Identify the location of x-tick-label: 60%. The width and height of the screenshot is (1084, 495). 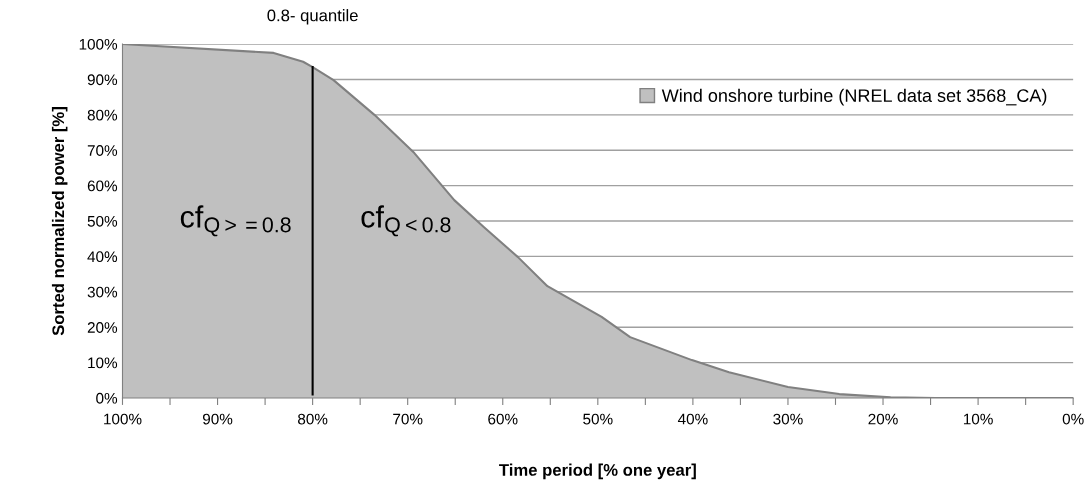
(503, 419).